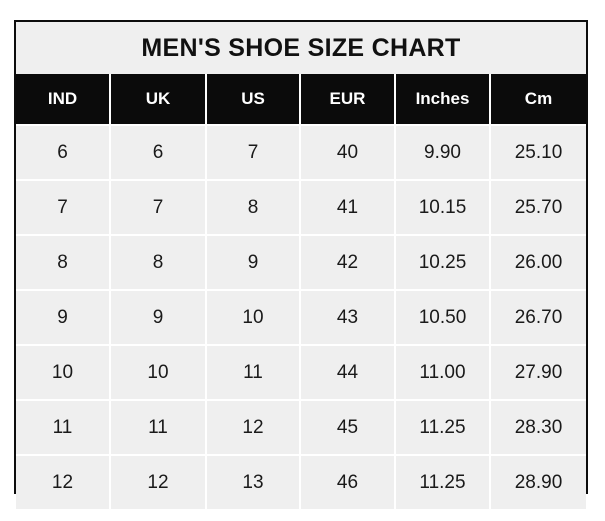 The width and height of the screenshot is (605, 521). I want to click on cell-ind: 8, so click(63, 262).